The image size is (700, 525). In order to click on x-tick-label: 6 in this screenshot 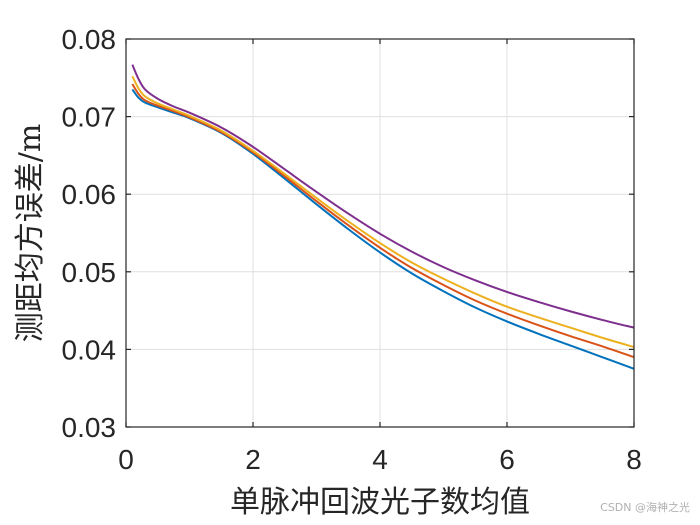, I will do `click(507, 459)`.